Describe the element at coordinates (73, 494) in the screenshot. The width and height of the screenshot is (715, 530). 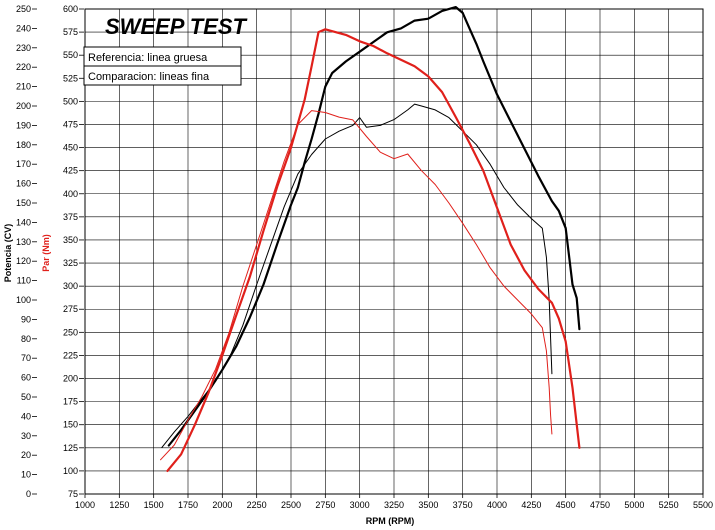
I see `y-right-tick-label: 75` at that location.